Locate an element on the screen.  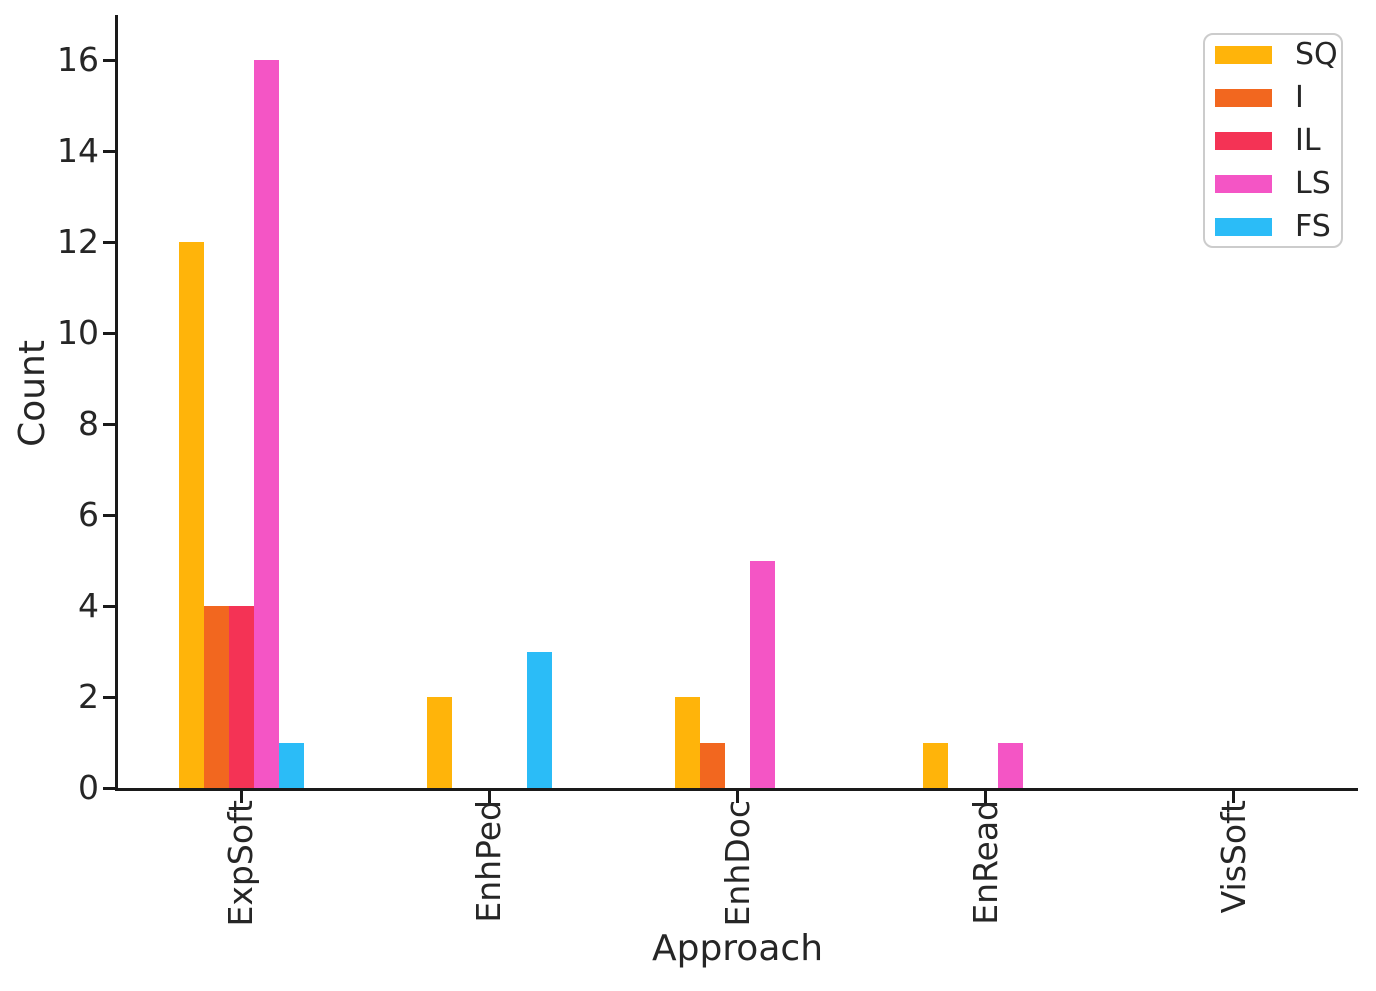
legend-item-SQ: SQ is located at coordinates (1273, 54).